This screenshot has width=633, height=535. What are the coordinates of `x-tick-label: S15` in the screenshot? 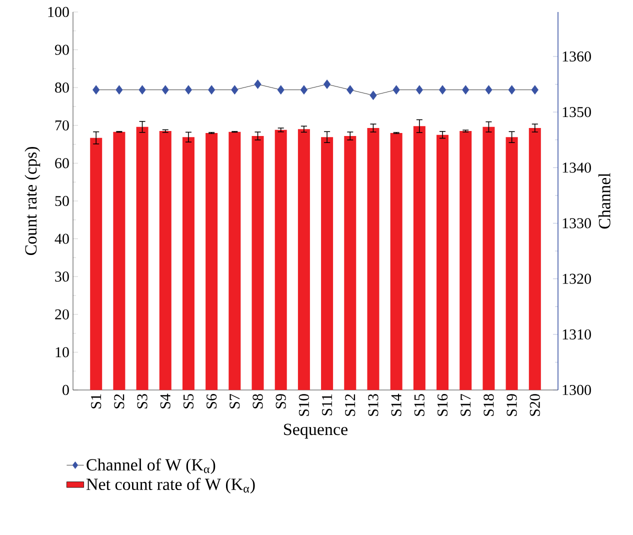 It's located at (419, 405).